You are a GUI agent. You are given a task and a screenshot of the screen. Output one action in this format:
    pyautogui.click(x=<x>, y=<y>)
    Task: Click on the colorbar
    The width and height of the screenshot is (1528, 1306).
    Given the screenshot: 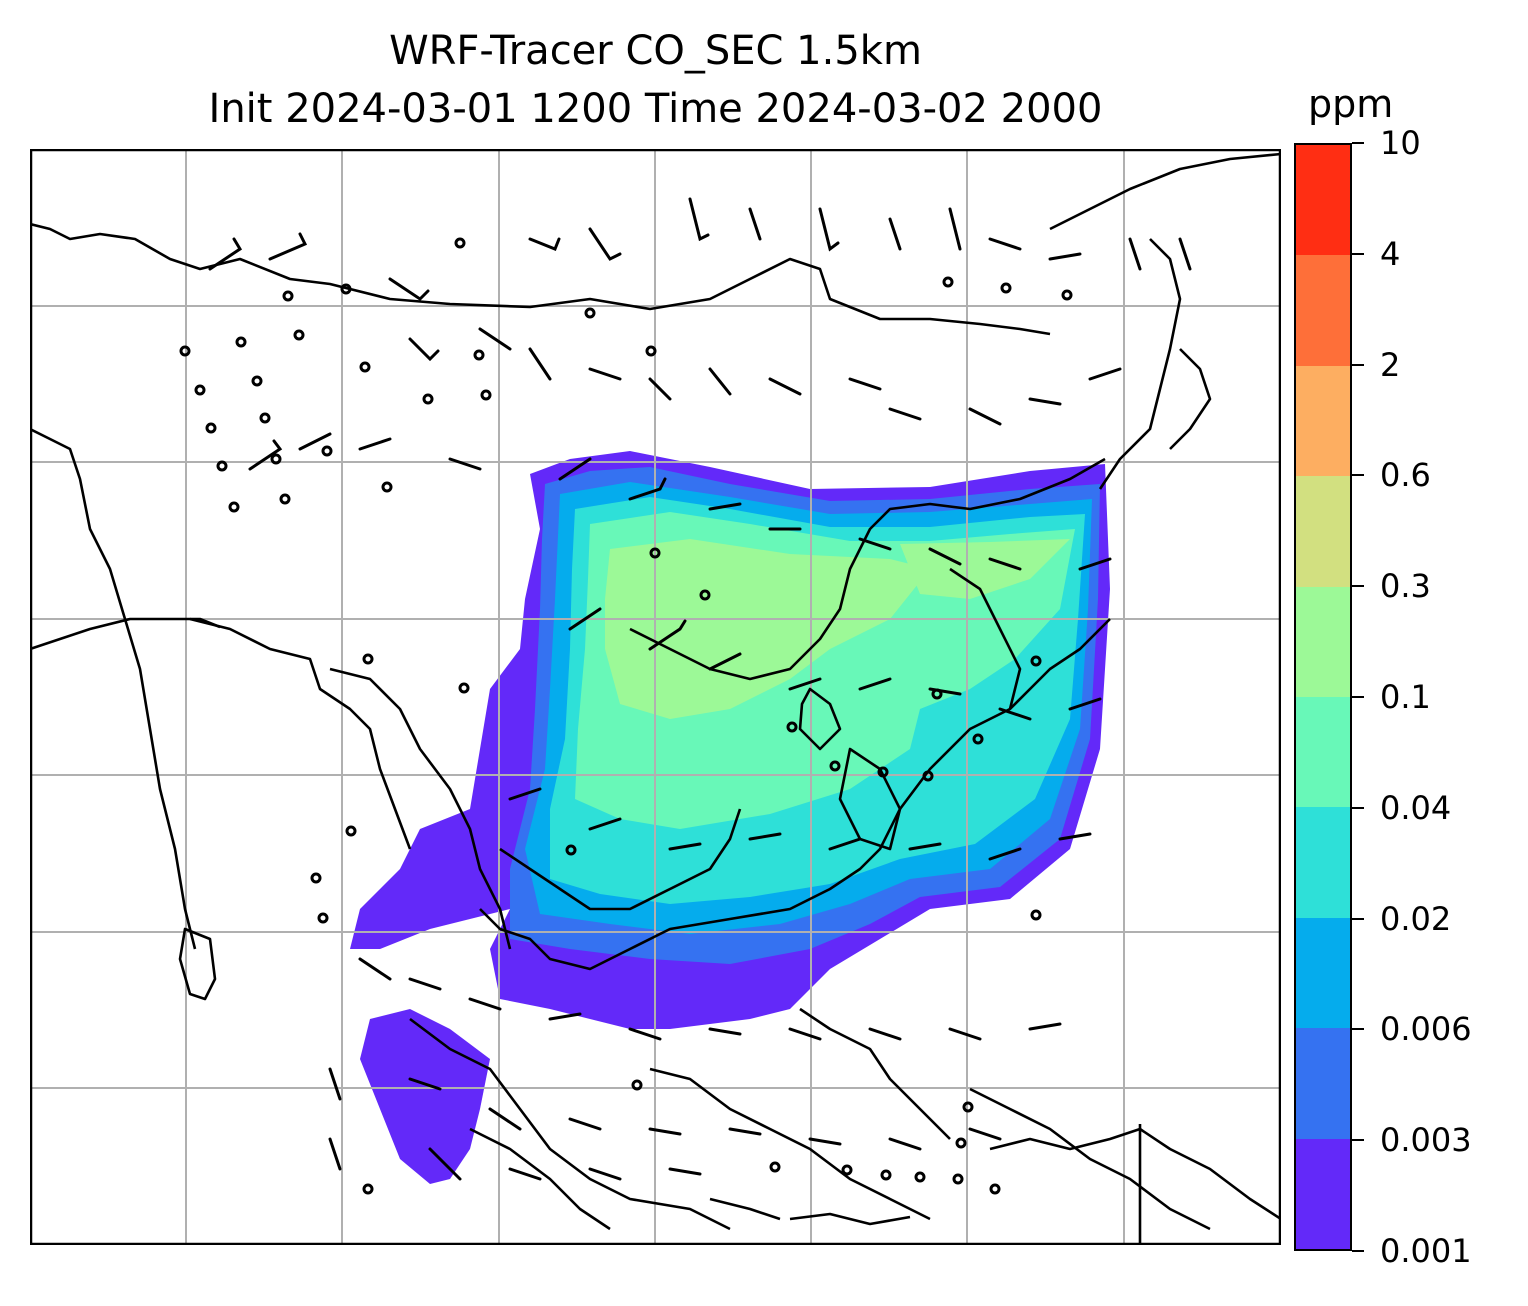 What is the action you would take?
    pyautogui.click(x=1323, y=697)
    